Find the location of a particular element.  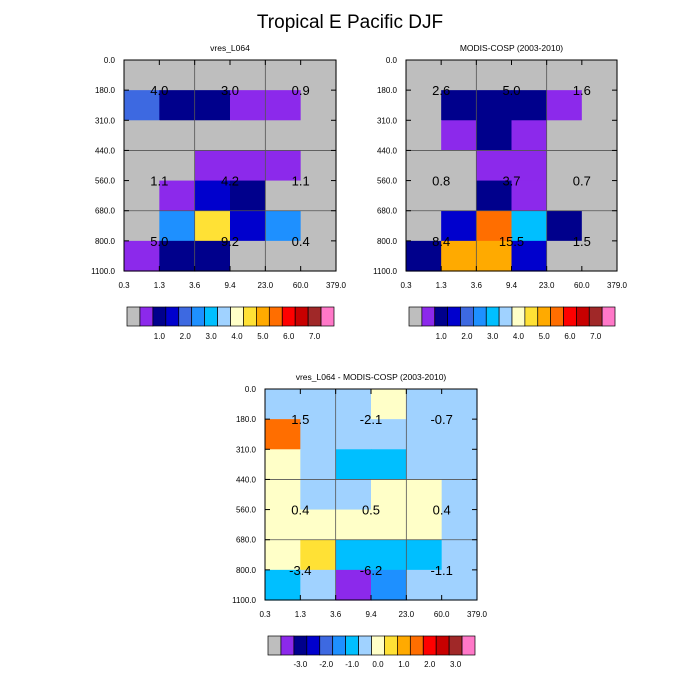

cell-value-label: 4.0 is located at coordinates (159, 90).